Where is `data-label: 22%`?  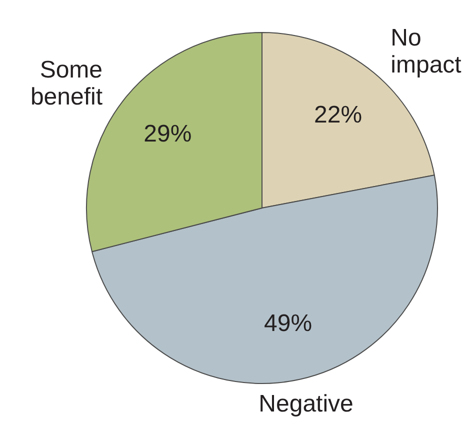 data-label: 22% is located at coordinates (338, 115).